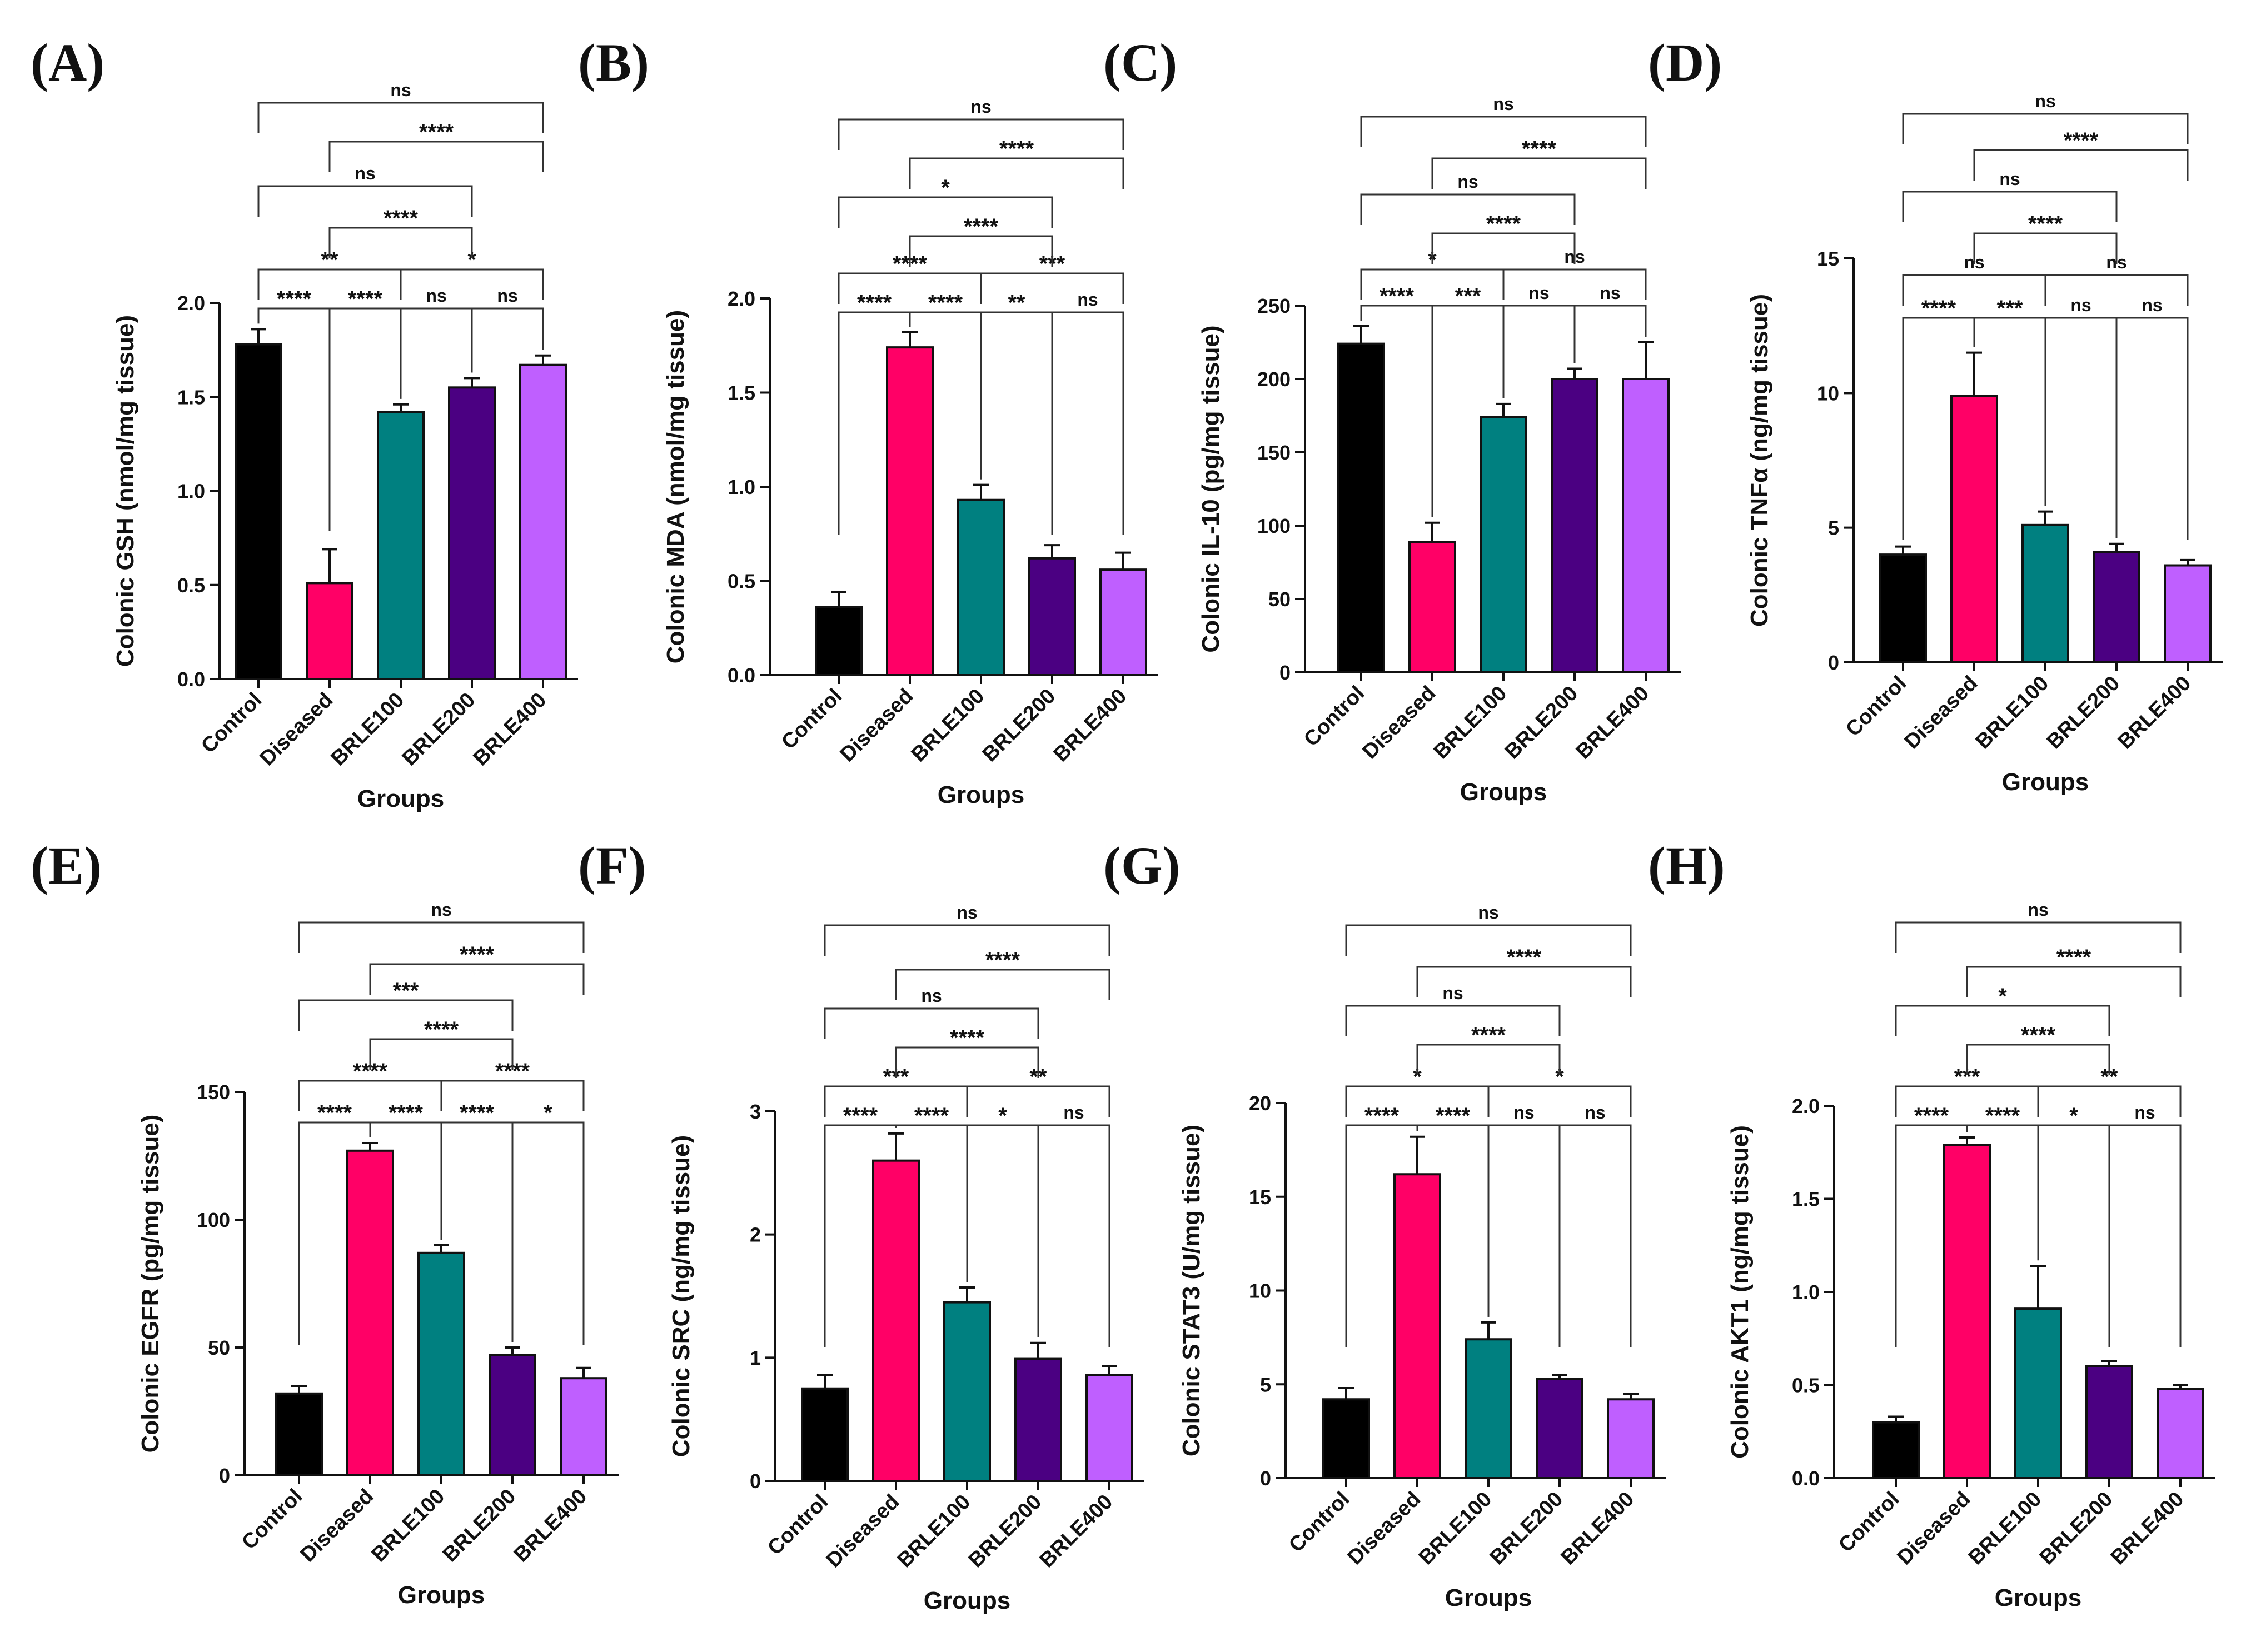 The height and width of the screenshot is (1652, 2256). What do you see at coordinates (1938, 308) in the screenshot?
I see `panel-d-sig-label: ****` at bounding box center [1938, 308].